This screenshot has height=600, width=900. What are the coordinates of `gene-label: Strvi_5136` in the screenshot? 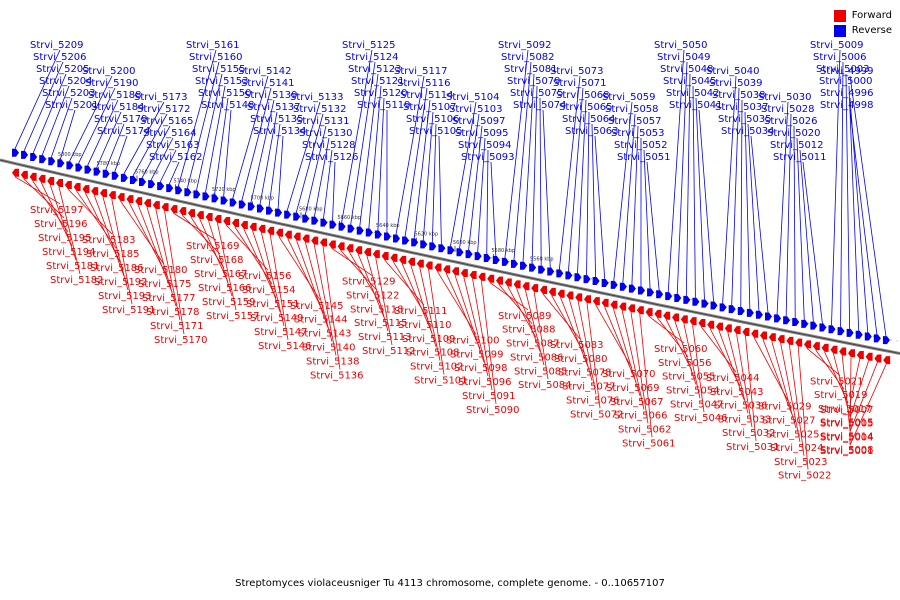 It's located at (337, 376).